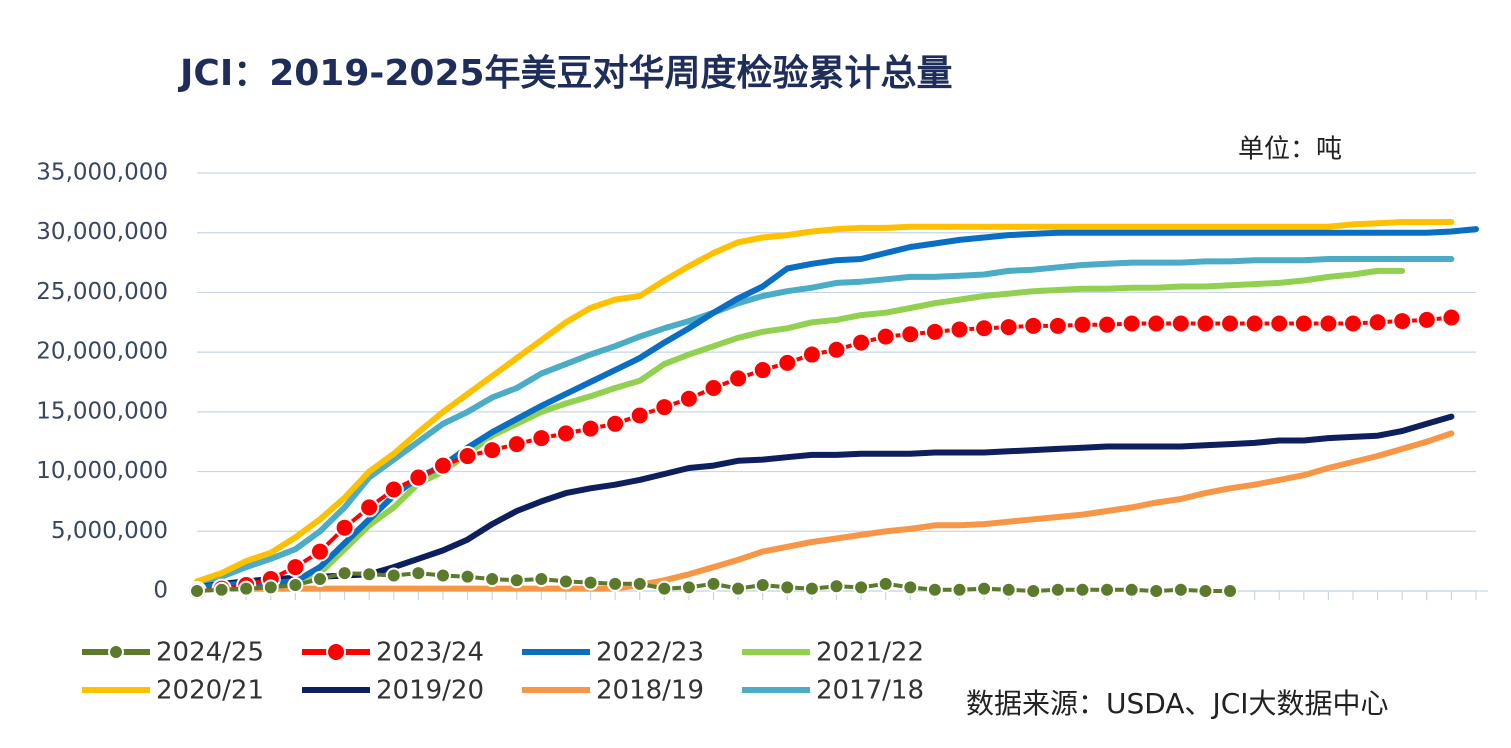 This screenshot has height=748, width=1511. What do you see at coordinates (650, 653) in the screenshot?
I see `legend-label: 2022/23` at bounding box center [650, 653].